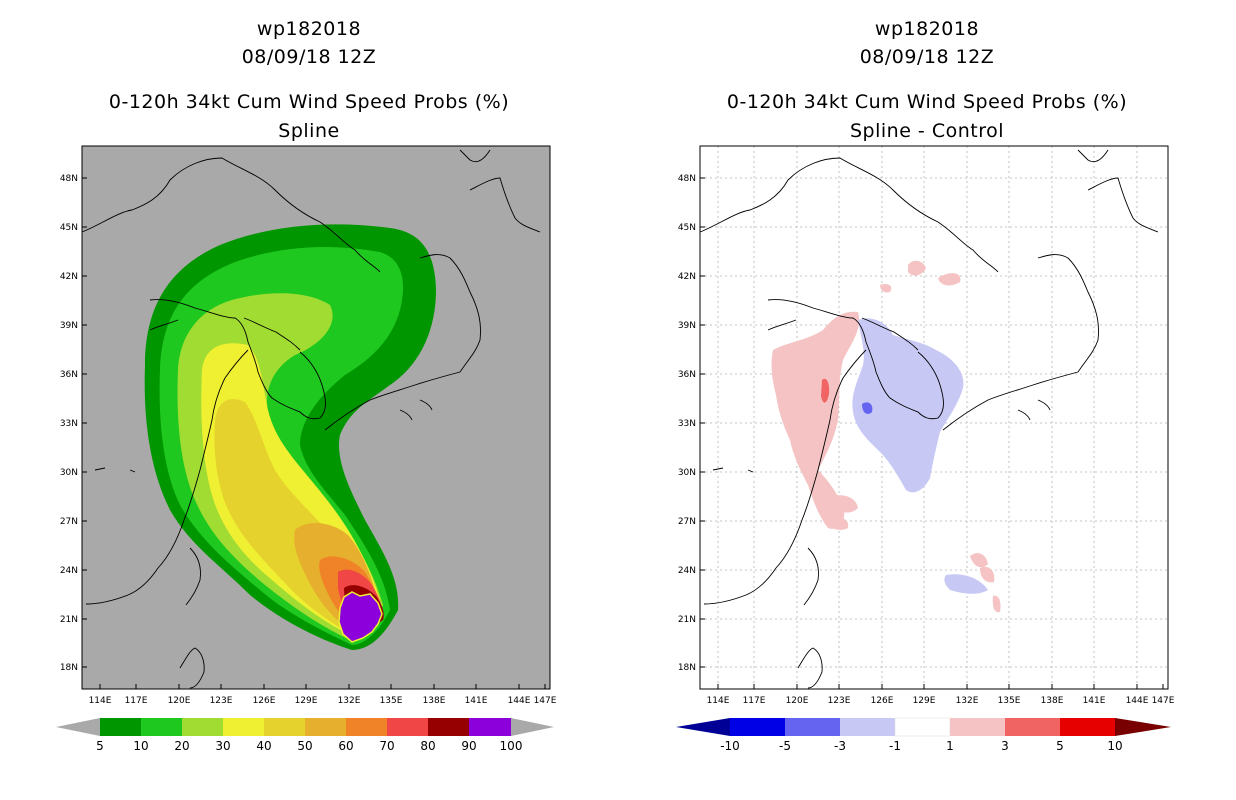  Describe the element at coordinates (718, 701) in the screenshot. I see `lon-label: 114E` at that location.